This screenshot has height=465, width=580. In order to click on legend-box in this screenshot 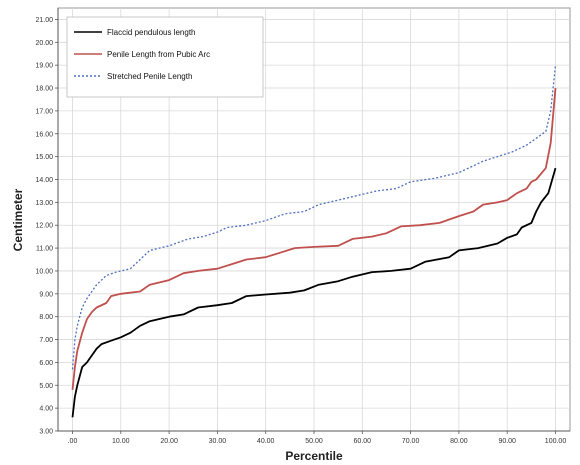, I will do `click(165, 57)`.